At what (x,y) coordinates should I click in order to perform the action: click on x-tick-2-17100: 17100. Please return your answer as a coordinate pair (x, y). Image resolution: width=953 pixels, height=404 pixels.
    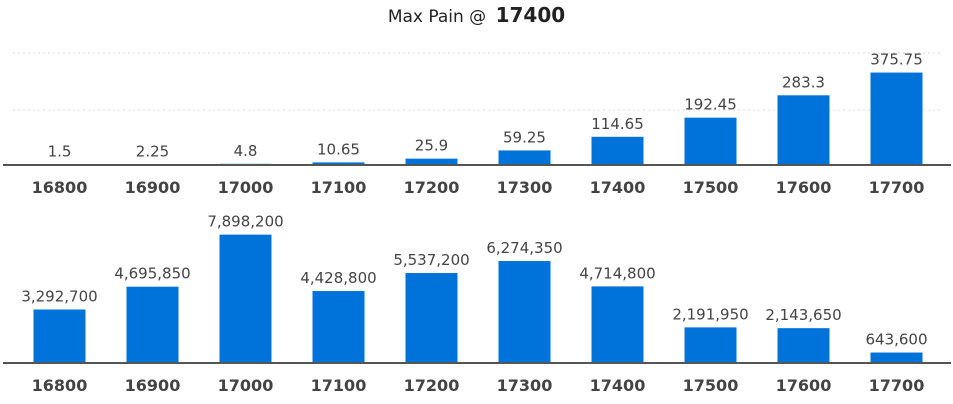
    Looking at the image, I should click on (339, 385).